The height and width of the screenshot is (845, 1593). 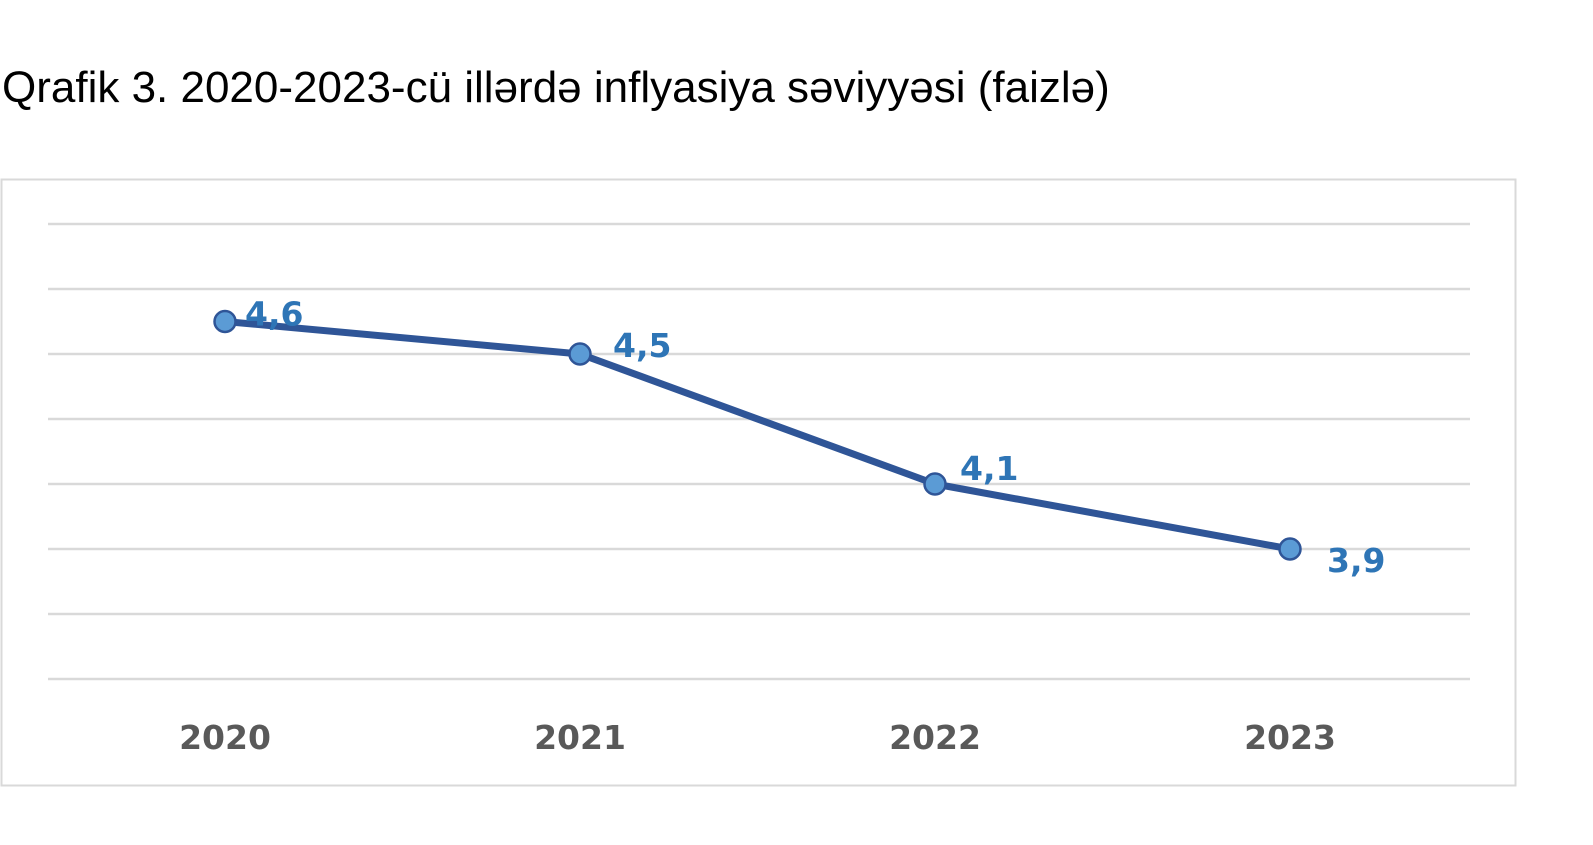 I want to click on data-point-2022, so click(x=935, y=484).